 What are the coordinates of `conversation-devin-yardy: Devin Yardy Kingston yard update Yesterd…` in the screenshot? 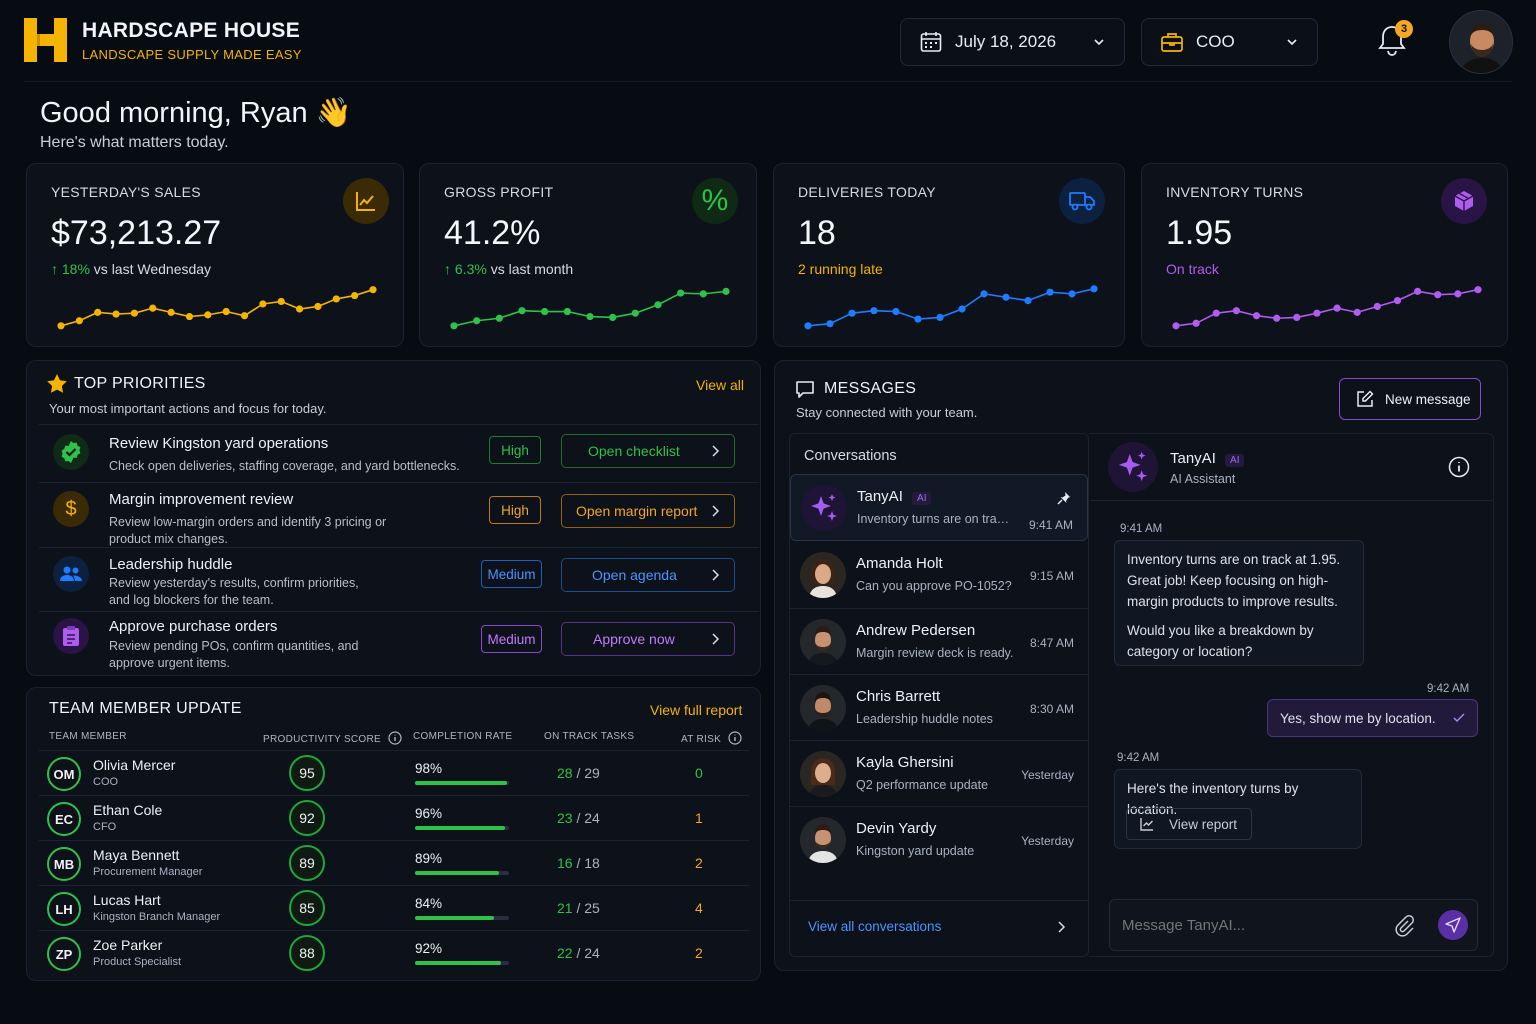 It's located at (939, 839).